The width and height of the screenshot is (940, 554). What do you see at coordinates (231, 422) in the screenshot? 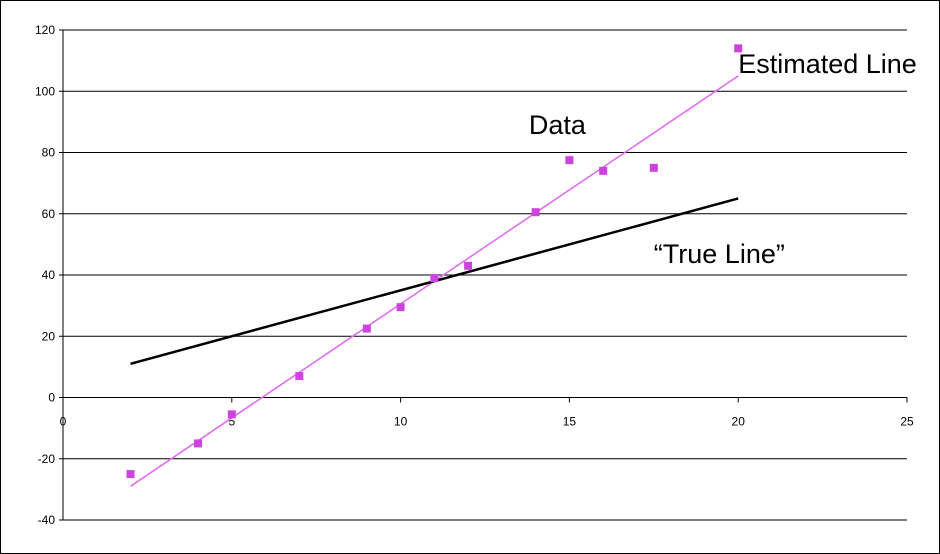
I see `x-tick-label: 5` at bounding box center [231, 422].